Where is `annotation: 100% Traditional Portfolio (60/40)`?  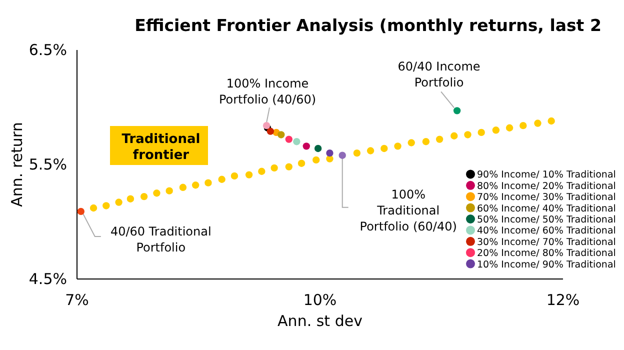
annotation: 100% Traditional Portfolio (60/40) is located at coordinates (408, 210).